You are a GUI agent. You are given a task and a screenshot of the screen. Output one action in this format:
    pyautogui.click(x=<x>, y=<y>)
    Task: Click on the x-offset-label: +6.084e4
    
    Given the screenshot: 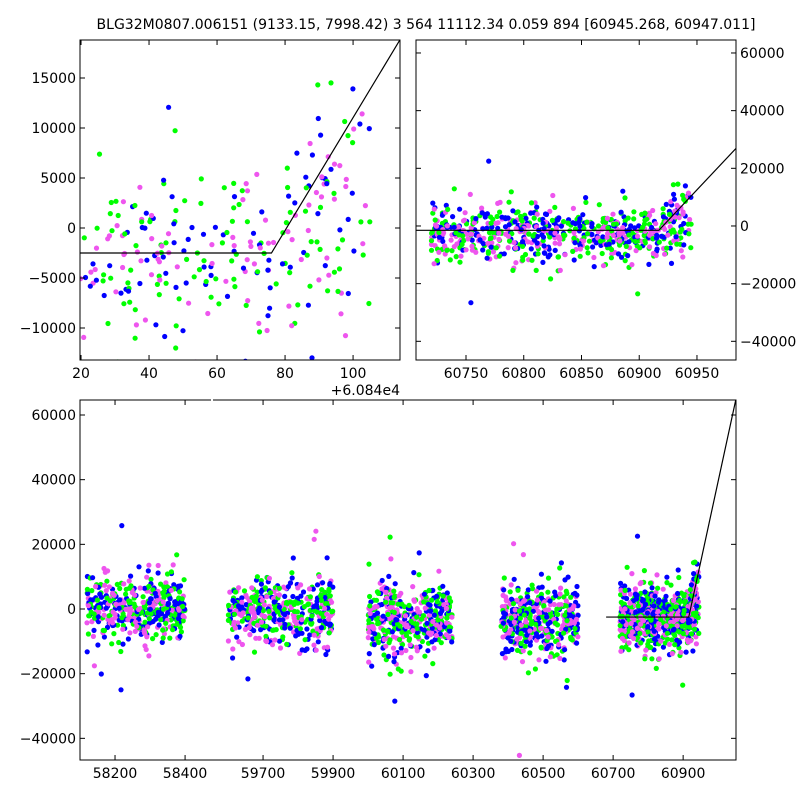 What is the action you would take?
    pyautogui.click(x=365, y=391)
    